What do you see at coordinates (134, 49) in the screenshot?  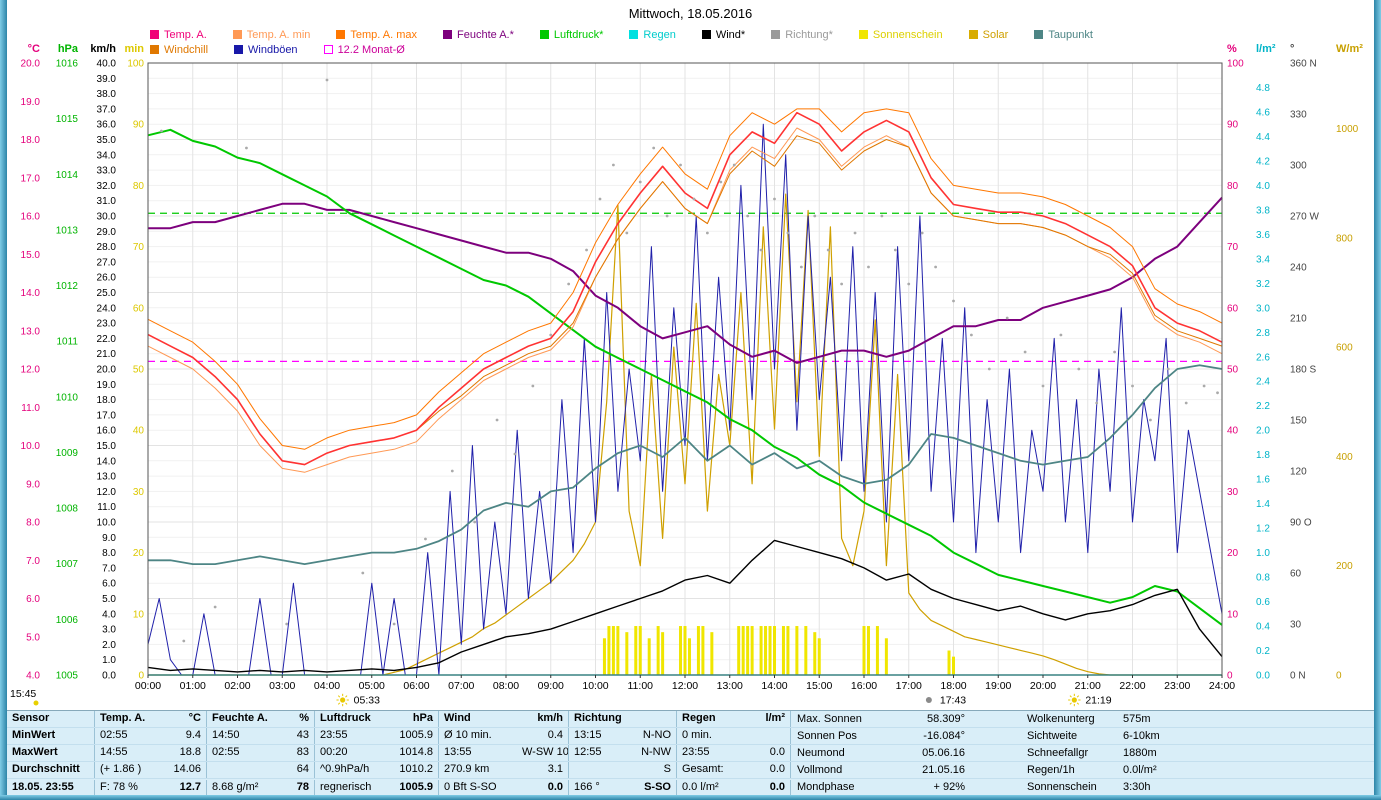 I see `axis-header-min: min` at bounding box center [134, 49].